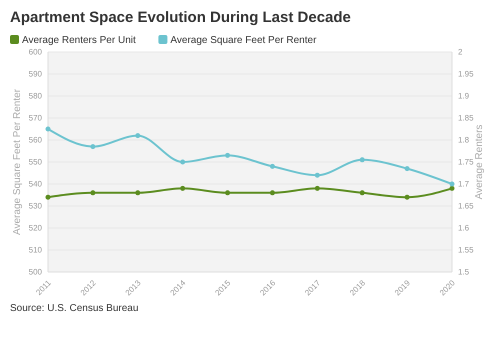  Describe the element at coordinates (466, 206) in the screenshot. I see `y2-tick-label: 1.65` at that location.